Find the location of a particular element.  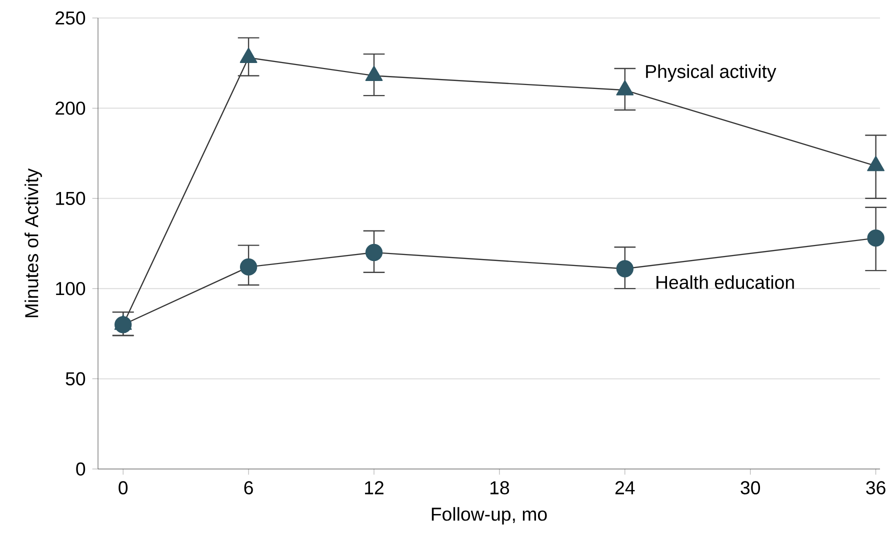

x-axis-title: Follow-up, mo is located at coordinates (489, 515).